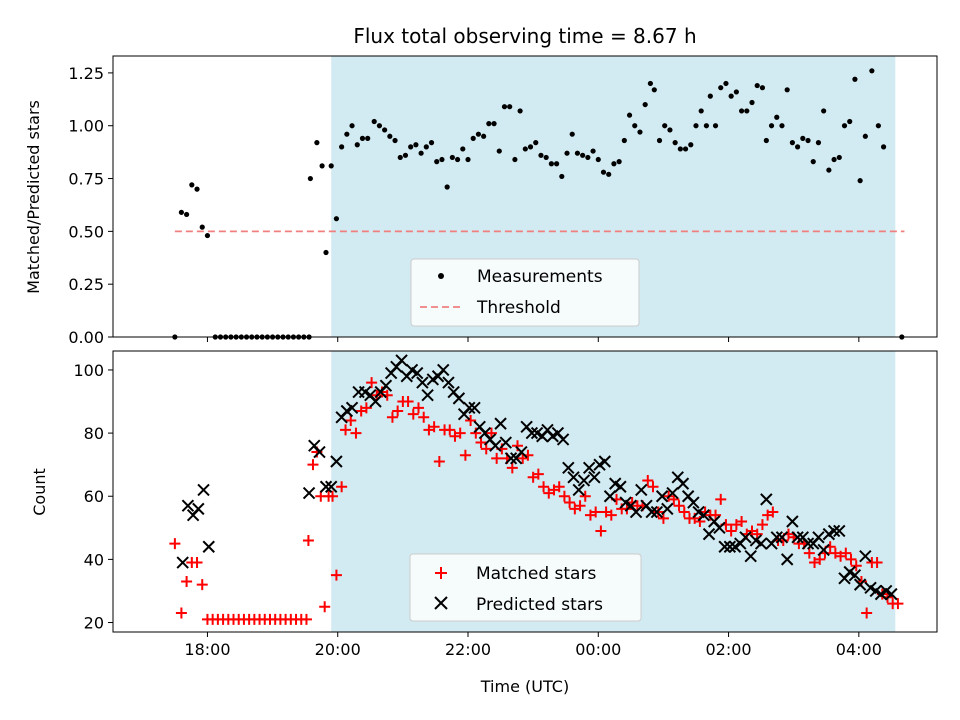 This screenshot has width=960, height=720. What do you see at coordinates (86, 284) in the screenshot?
I see `y-tick-label: 0.25` at bounding box center [86, 284].